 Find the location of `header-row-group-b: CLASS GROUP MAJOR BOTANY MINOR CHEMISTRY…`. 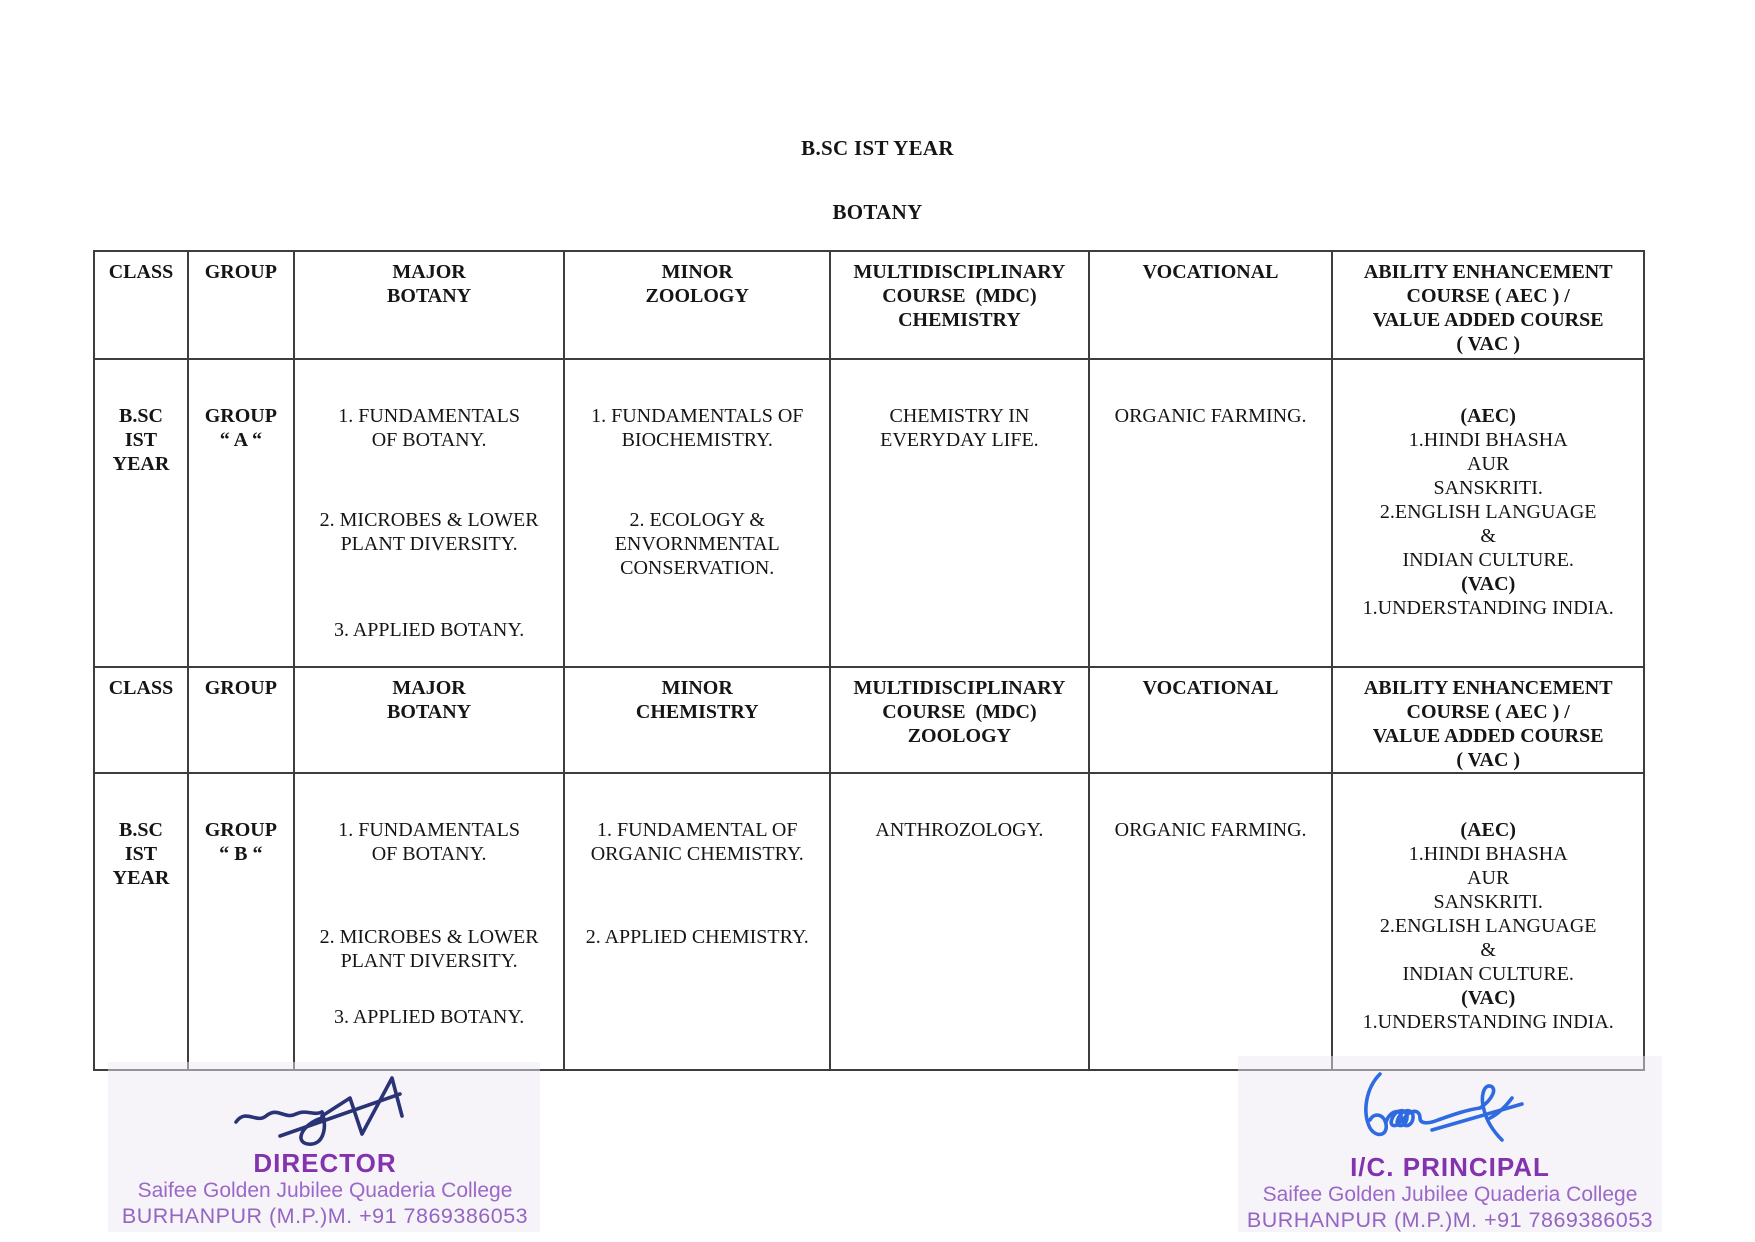

header-row-group-b: CLASS GROUP MAJOR BOTANY MINOR CHEMISTRY… is located at coordinates (869, 720).